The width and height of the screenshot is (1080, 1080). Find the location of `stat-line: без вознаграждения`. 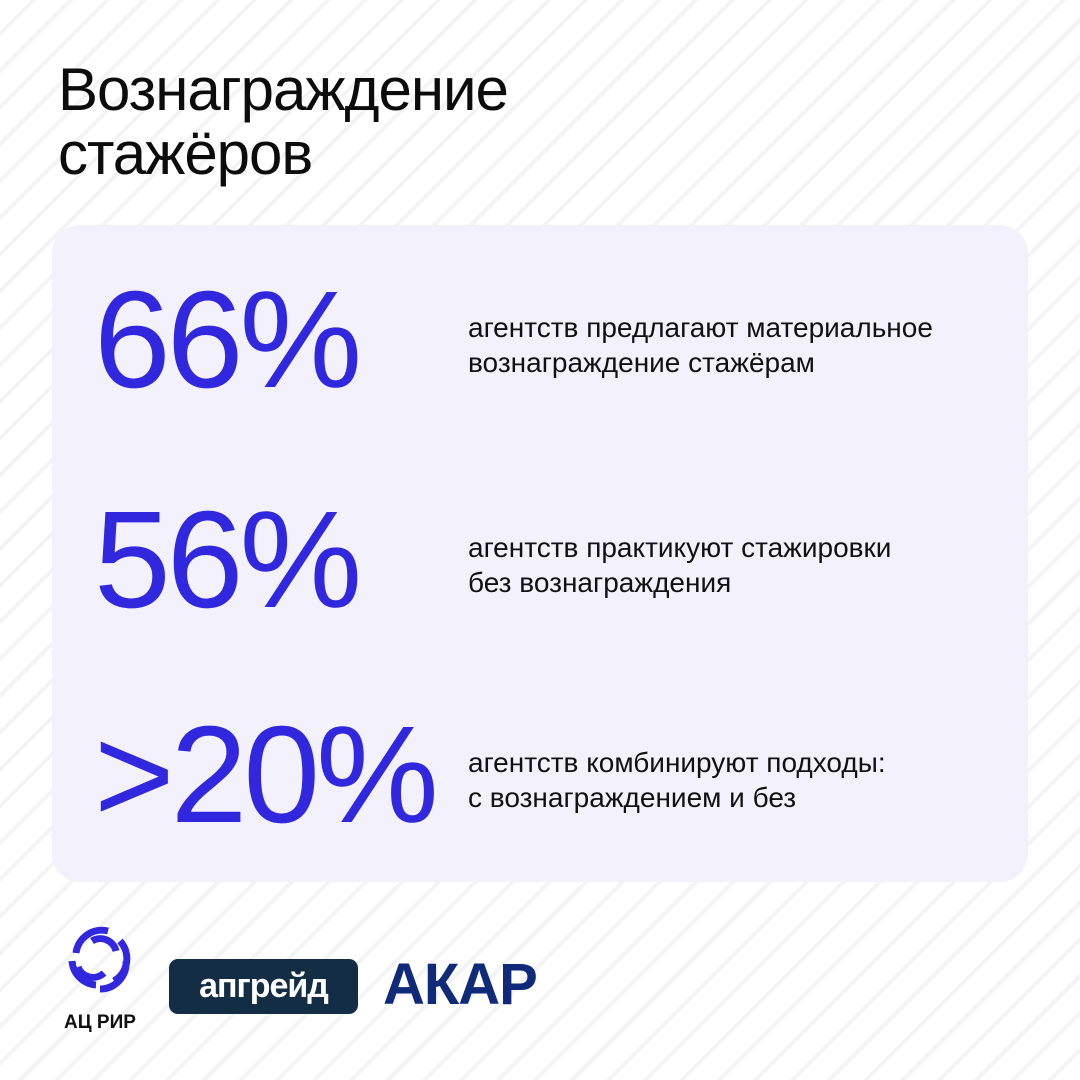

stat-line: без вознаграждения is located at coordinates (600, 582).